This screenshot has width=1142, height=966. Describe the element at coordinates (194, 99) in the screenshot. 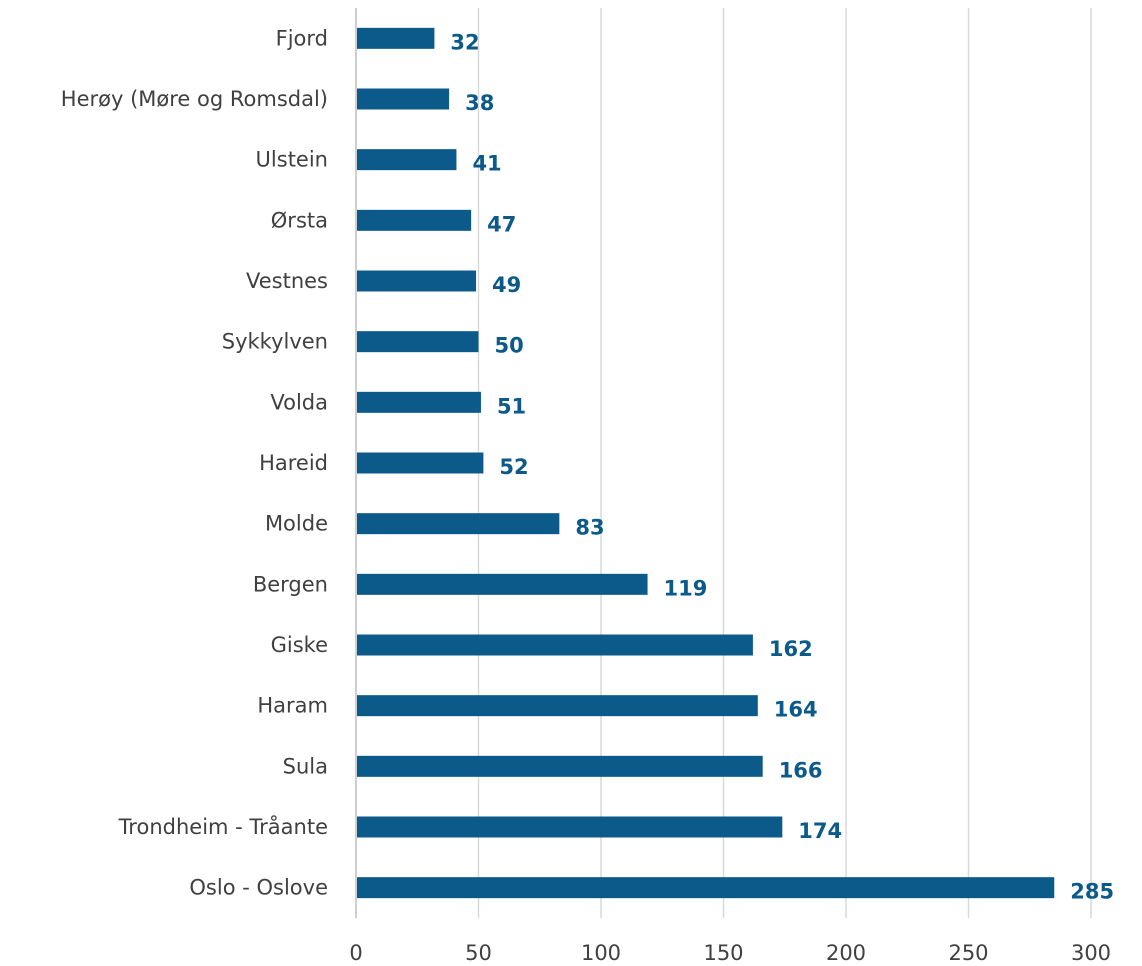

I see `category-label: Herøy (Møre og Romsdal)` at that location.